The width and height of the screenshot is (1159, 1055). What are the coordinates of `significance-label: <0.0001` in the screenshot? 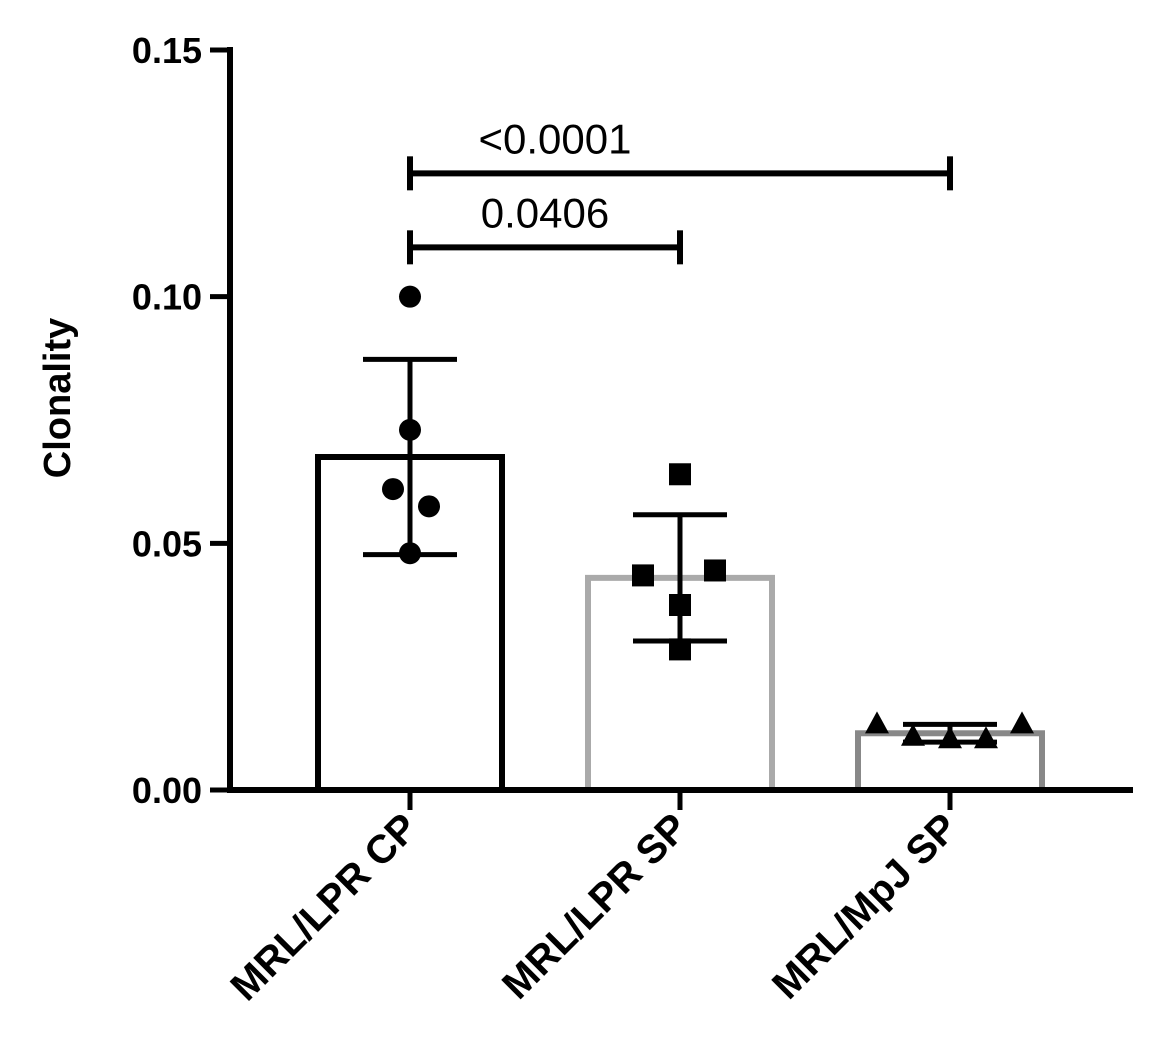 It's located at (555, 138).